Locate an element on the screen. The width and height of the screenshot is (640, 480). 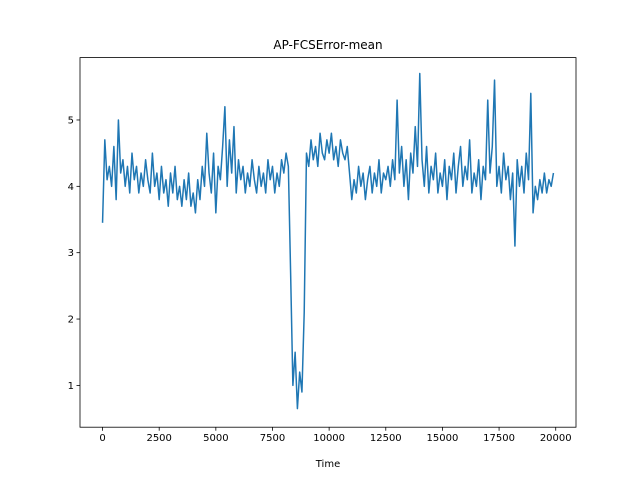
x-axis-label: Time is located at coordinates (327, 464).